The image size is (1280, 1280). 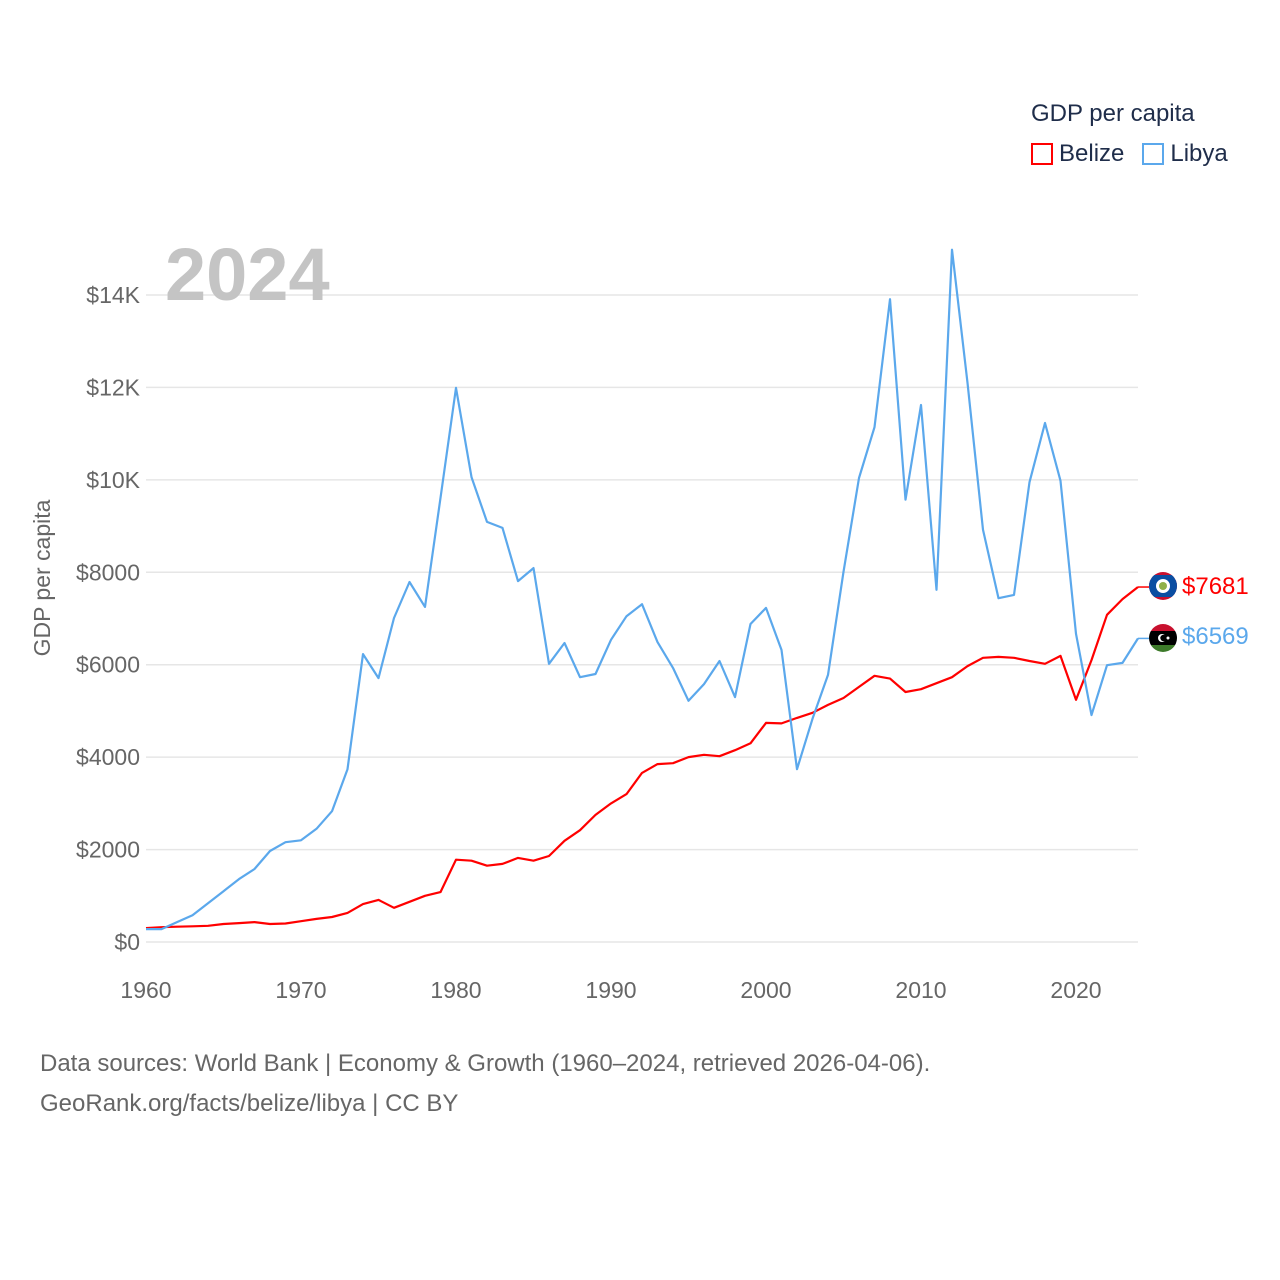 I want to click on y-tick-label: $0, so click(x=127, y=942).